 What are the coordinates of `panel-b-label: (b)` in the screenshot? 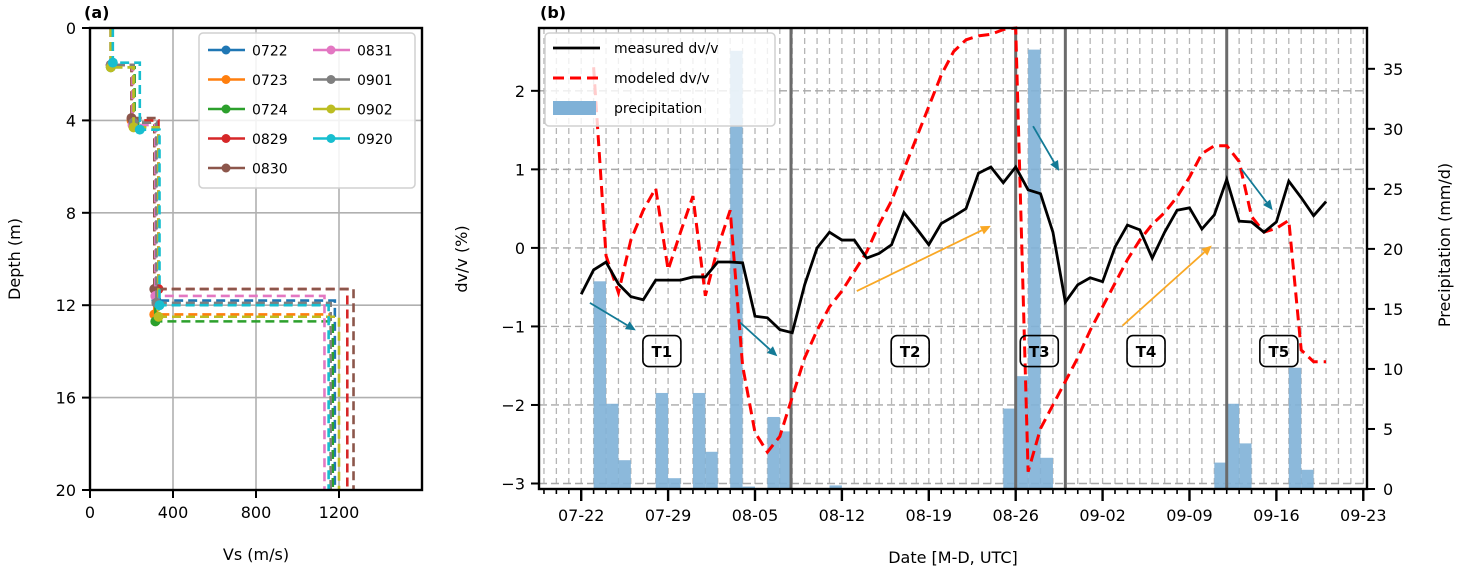 It's located at (553, 12).